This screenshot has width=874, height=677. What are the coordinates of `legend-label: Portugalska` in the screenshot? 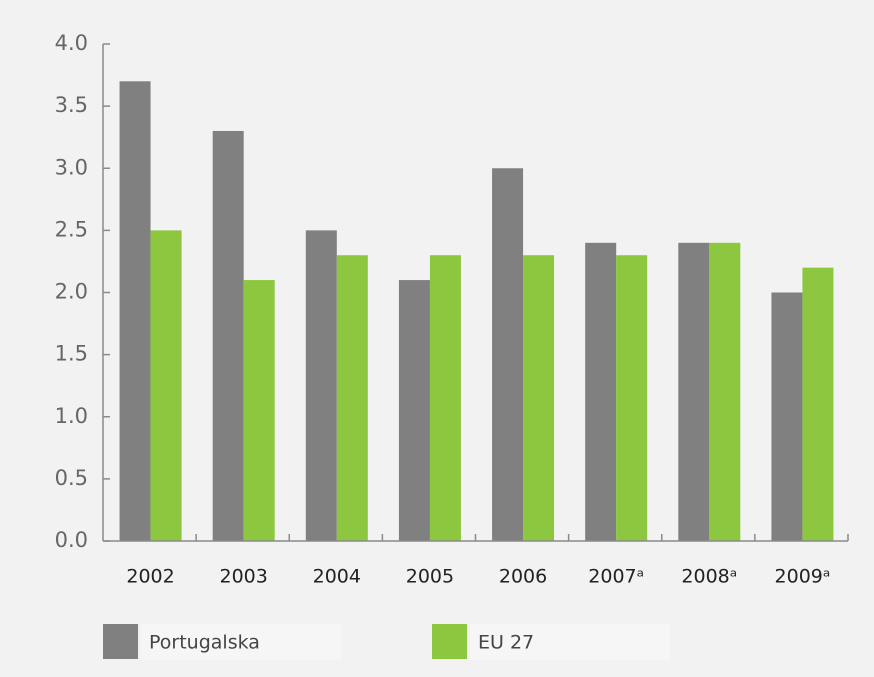 It's located at (204, 643).